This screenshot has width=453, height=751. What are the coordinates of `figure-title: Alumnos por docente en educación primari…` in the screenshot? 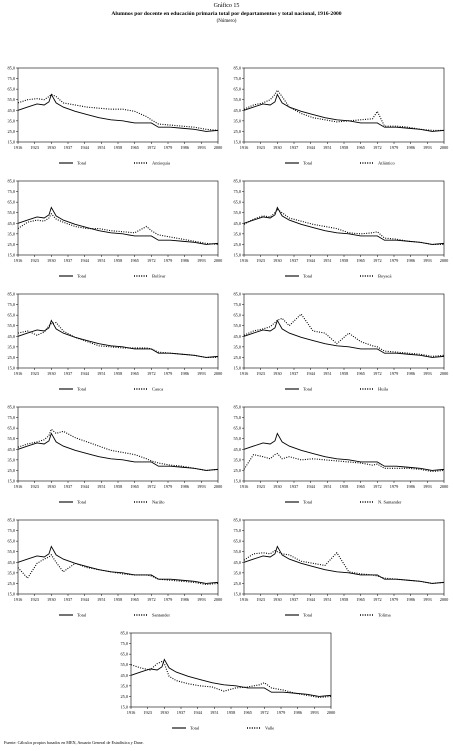 It's located at (226, 14).